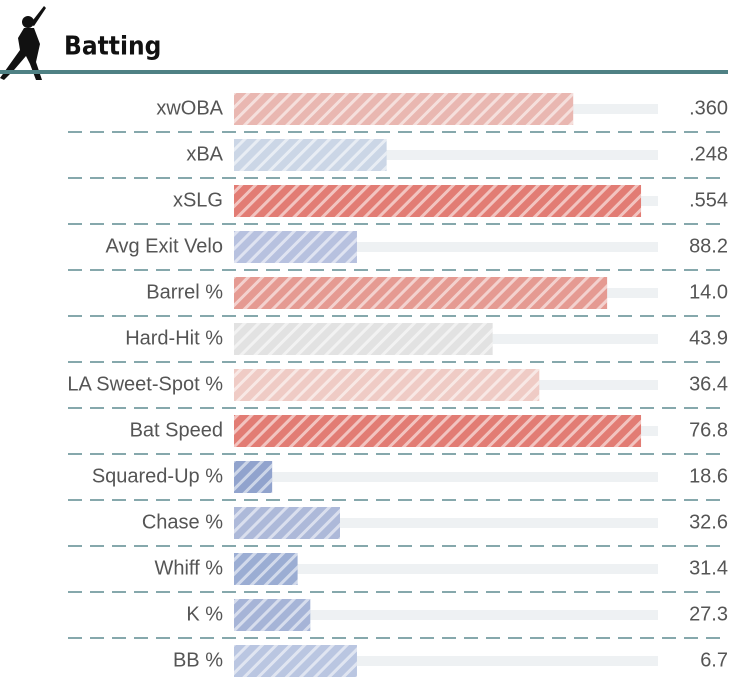 Image resolution: width=752 pixels, height=688 pixels. I want to click on stat-value: 36.4, so click(708, 384).